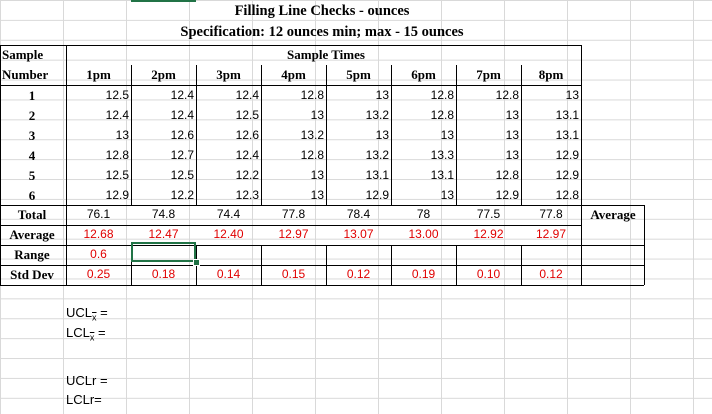 This screenshot has width=712, height=414. Describe the element at coordinates (98, 234) in the screenshot. I see `average-cell: 12.68` at that location.